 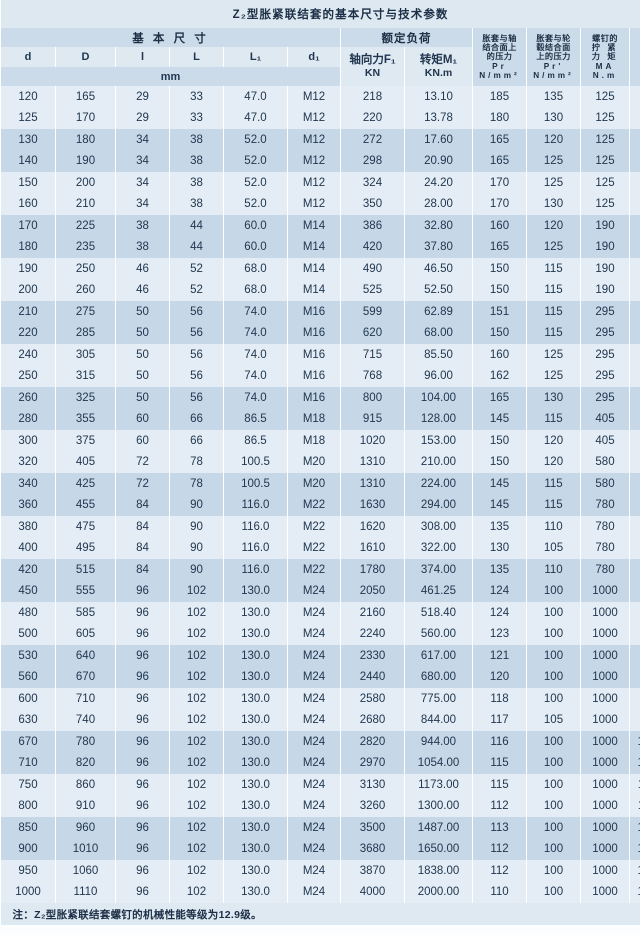 What do you see at coordinates (373, 635) in the screenshot?
I see `cell-Ft_KN: 2240` at bounding box center [373, 635].